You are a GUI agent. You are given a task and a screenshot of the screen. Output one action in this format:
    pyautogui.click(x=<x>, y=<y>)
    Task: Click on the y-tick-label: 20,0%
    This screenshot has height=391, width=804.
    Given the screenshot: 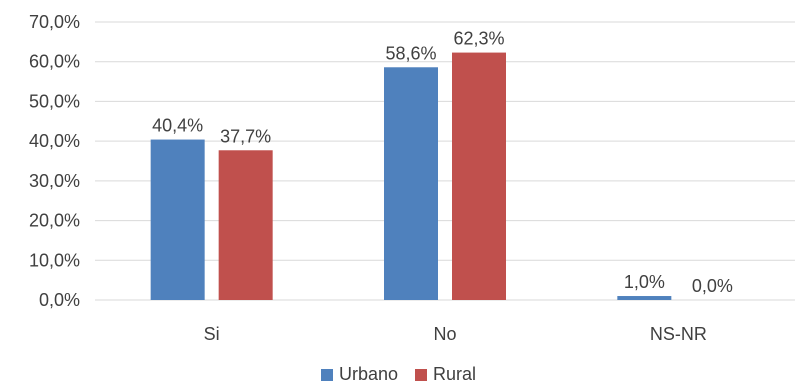 What is the action you would take?
    pyautogui.click(x=54, y=221)
    